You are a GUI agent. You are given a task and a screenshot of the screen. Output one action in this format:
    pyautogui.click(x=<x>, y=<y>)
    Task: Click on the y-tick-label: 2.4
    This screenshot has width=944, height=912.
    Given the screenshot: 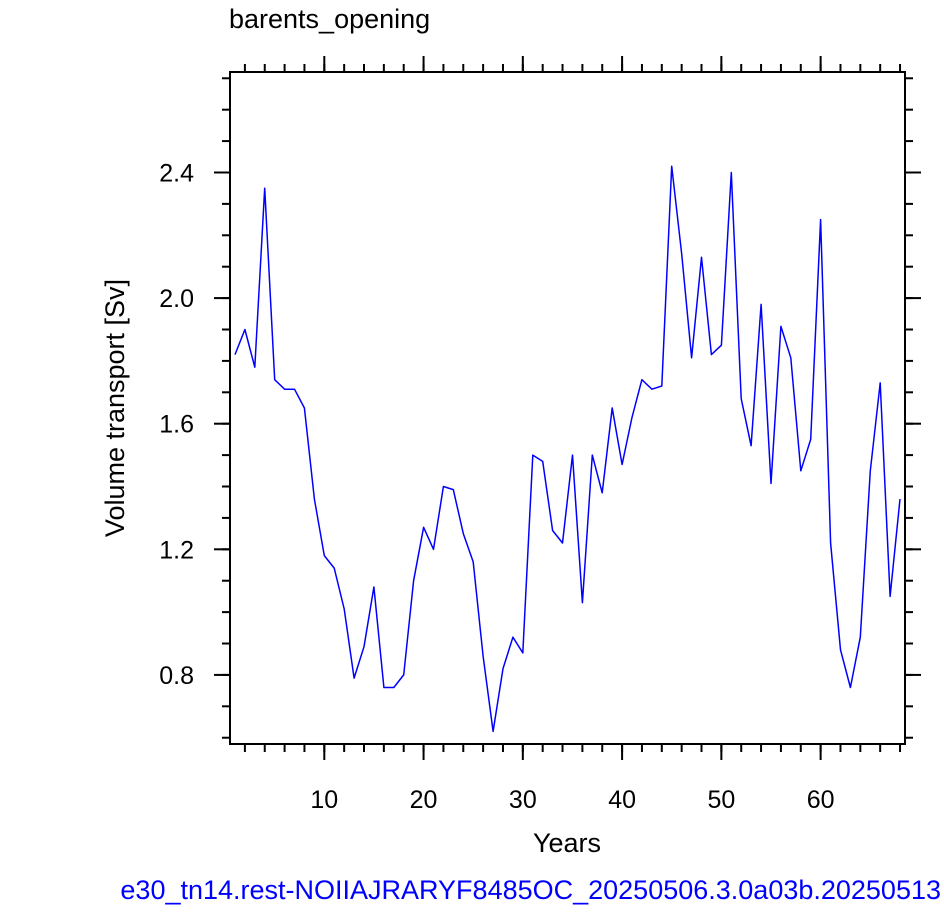 What is the action you would take?
    pyautogui.click(x=176, y=173)
    